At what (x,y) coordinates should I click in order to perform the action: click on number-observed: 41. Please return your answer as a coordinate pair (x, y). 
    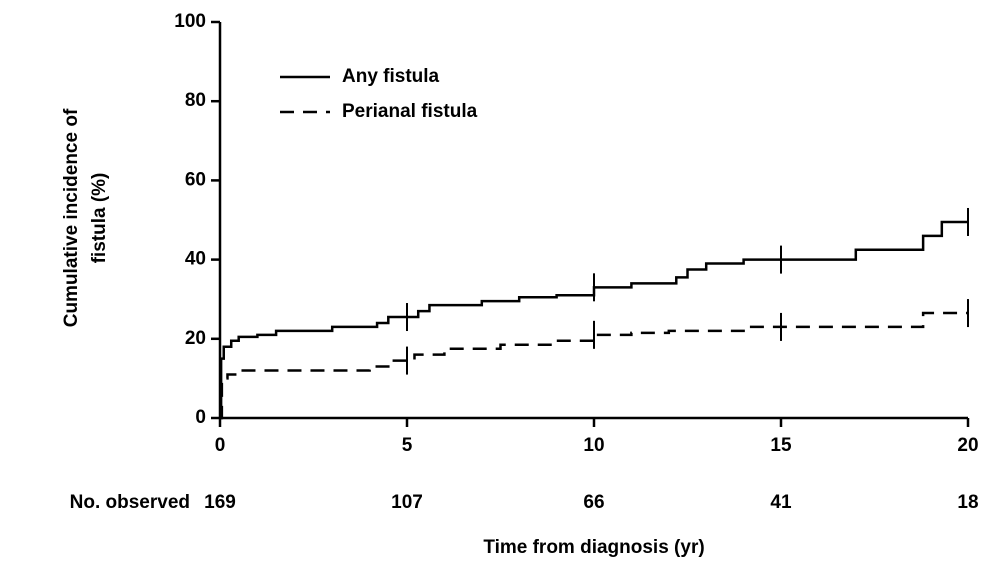
    Looking at the image, I should click on (781, 502).